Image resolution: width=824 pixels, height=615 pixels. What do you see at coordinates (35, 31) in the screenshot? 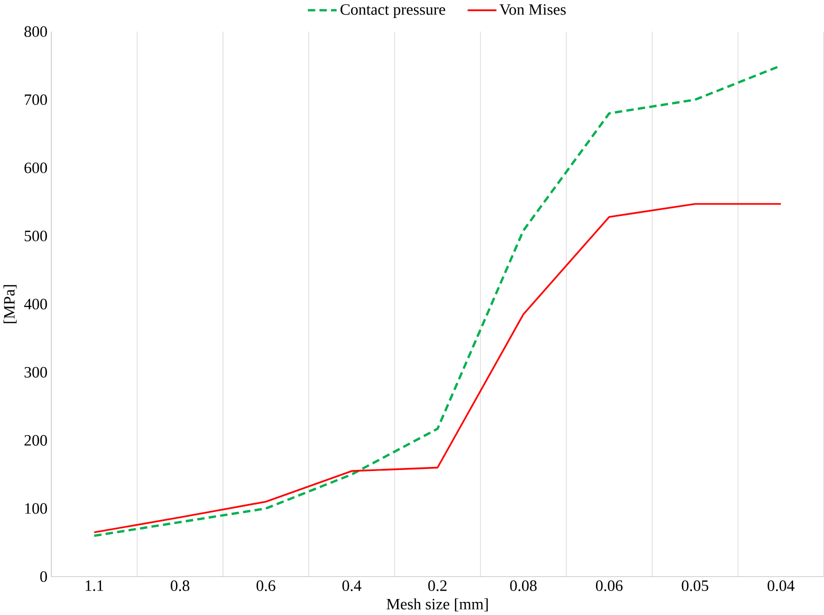
I see `y-tick-label: 800` at bounding box center [35, 31].